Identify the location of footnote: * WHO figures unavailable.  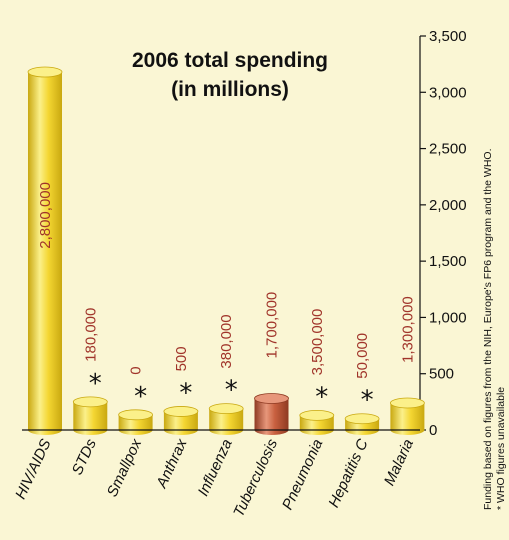
(501, 448).